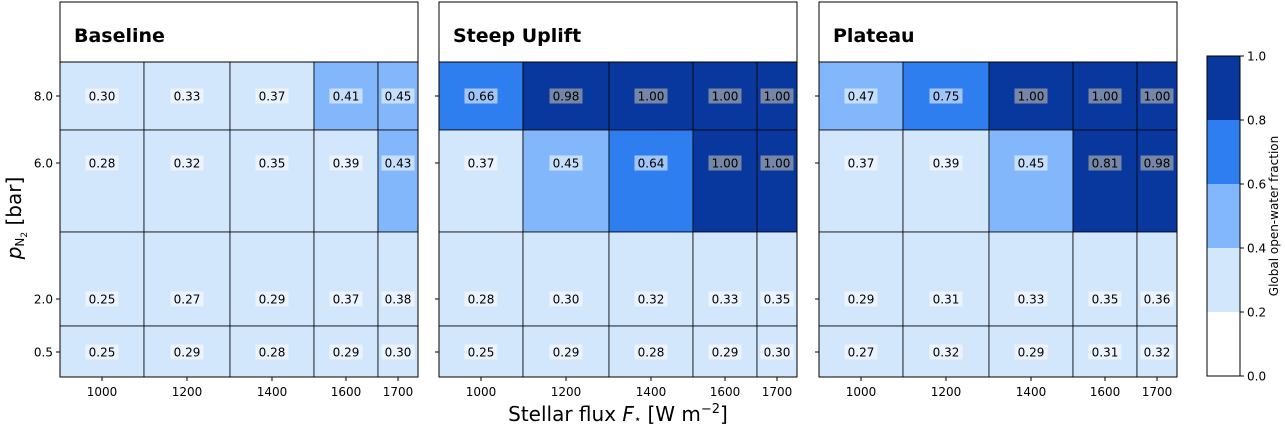 This screenshot has height=428, width=1285. I want to click on cell-value-label: 0.75, so click(946, 97).